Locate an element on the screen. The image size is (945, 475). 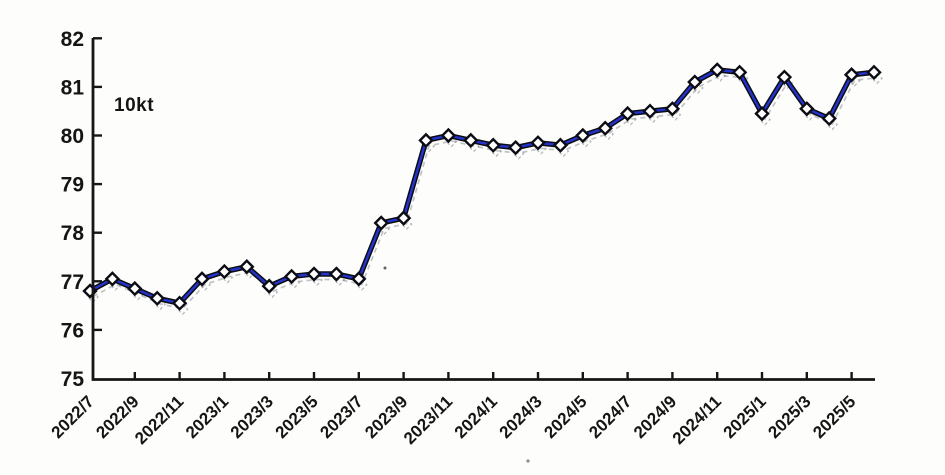
y-tick-label: 77 is located at coordinates (72, 282).